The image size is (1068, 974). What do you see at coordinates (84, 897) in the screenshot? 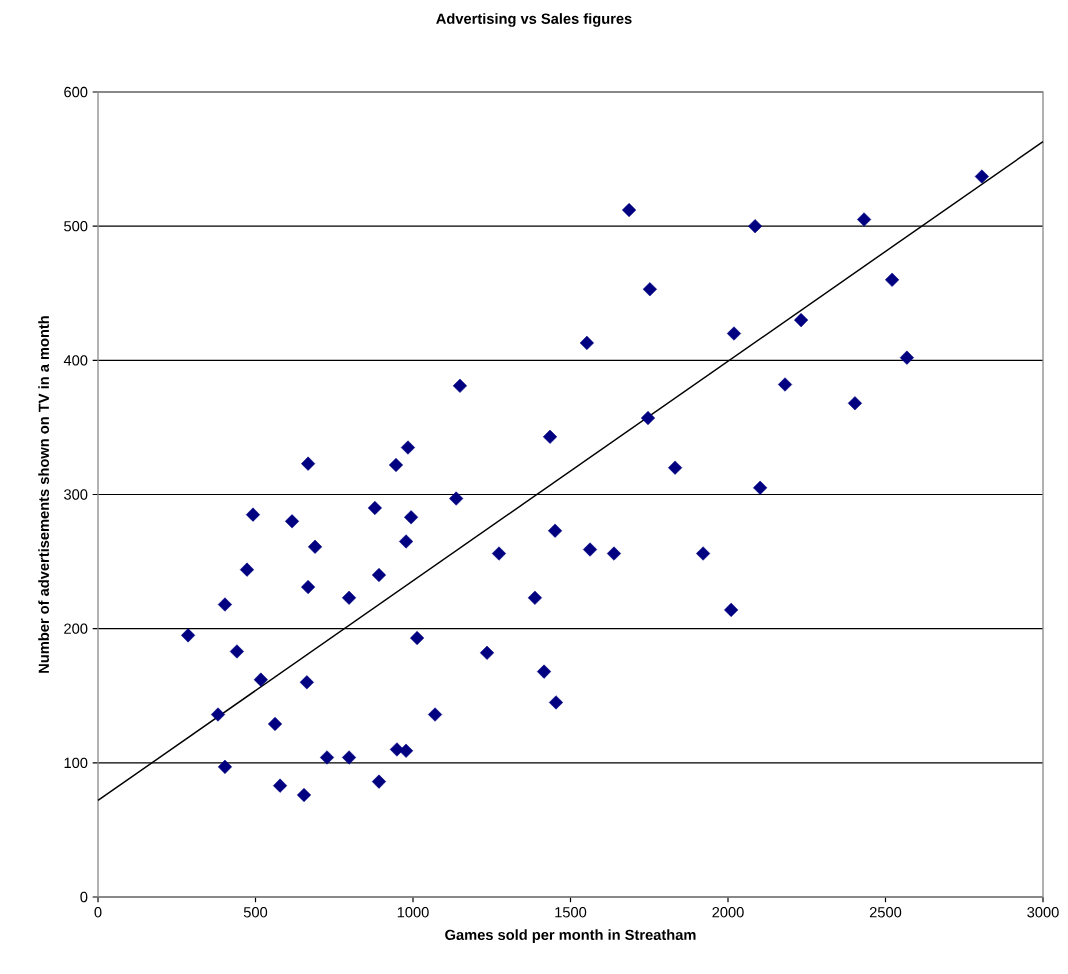
I see `y-tick-label: 0` at bounding box center [84, 897].